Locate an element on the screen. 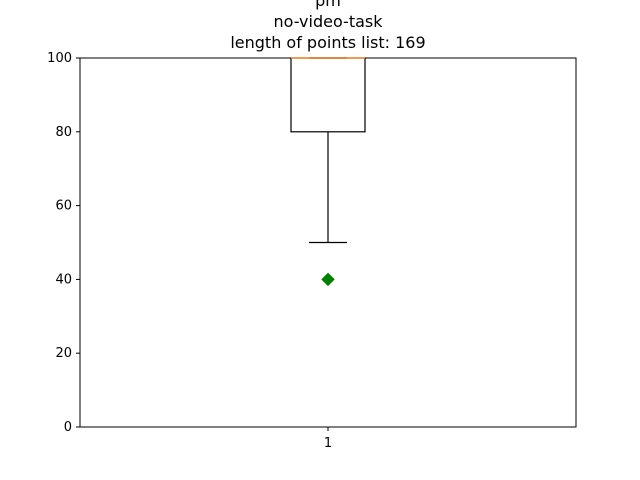  y-tick-label: 60 is located at coordinates (63, 206).